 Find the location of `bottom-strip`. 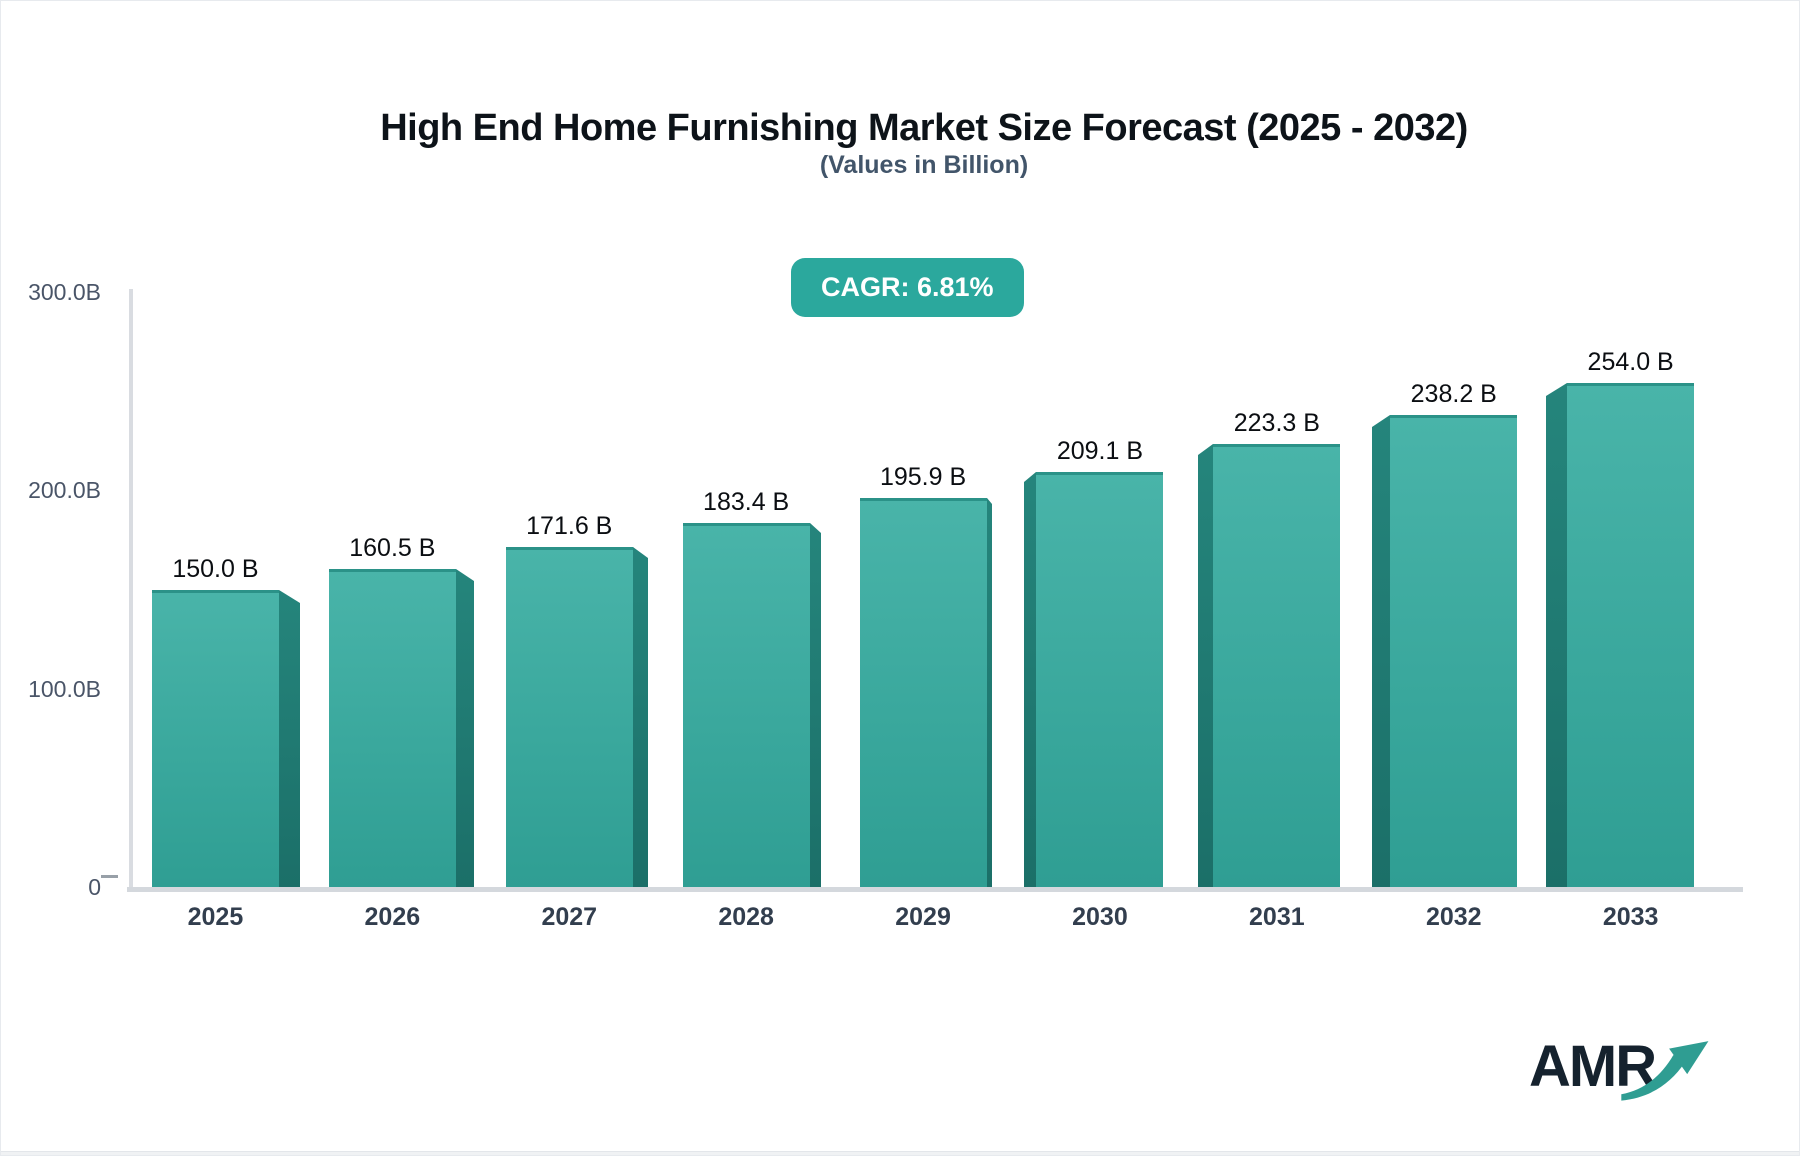

bottom-strip is located at coordinates (900, 1153).